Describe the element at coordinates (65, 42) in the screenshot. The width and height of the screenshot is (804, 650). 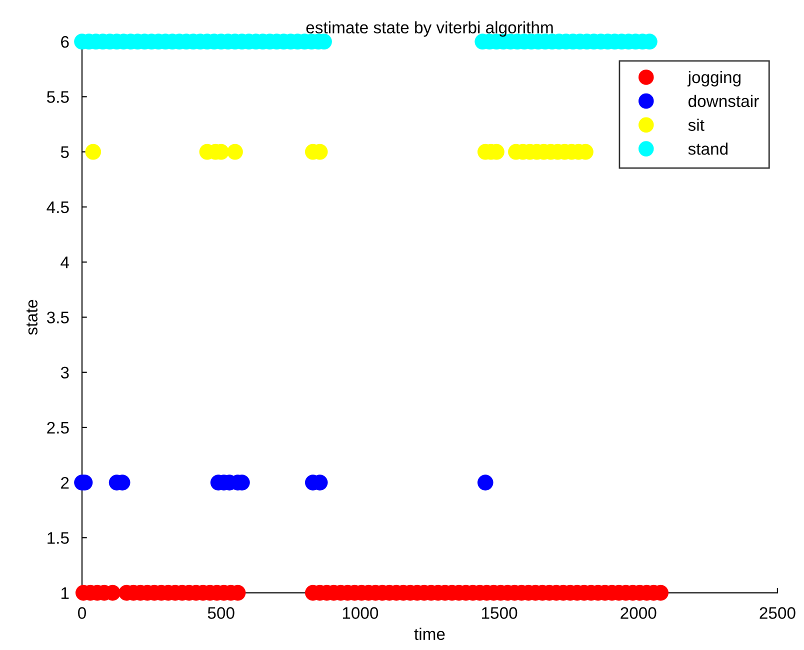
I see `y-tick-label: 6` at that location.